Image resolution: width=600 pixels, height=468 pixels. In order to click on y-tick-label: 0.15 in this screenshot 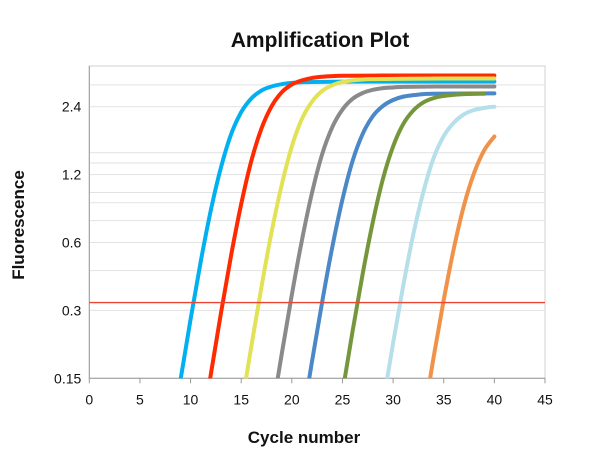, I will do `click(67, 378)`.